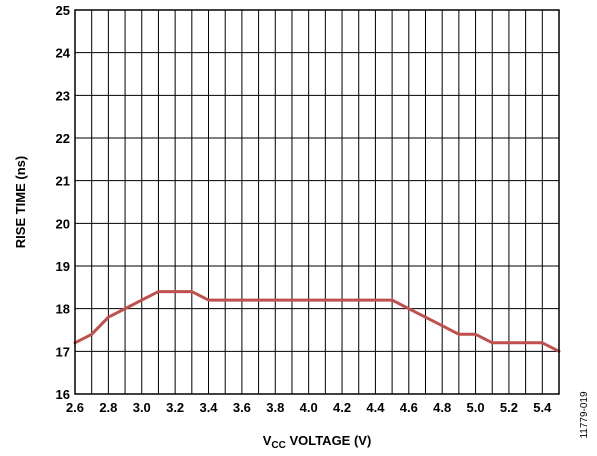 The width and height of the screenshot is (597, 456). What do you see at coordinates (267, 440) in the screenshot?
I see `x-axis-title-prefix: V` at bounding box center [267, 440].